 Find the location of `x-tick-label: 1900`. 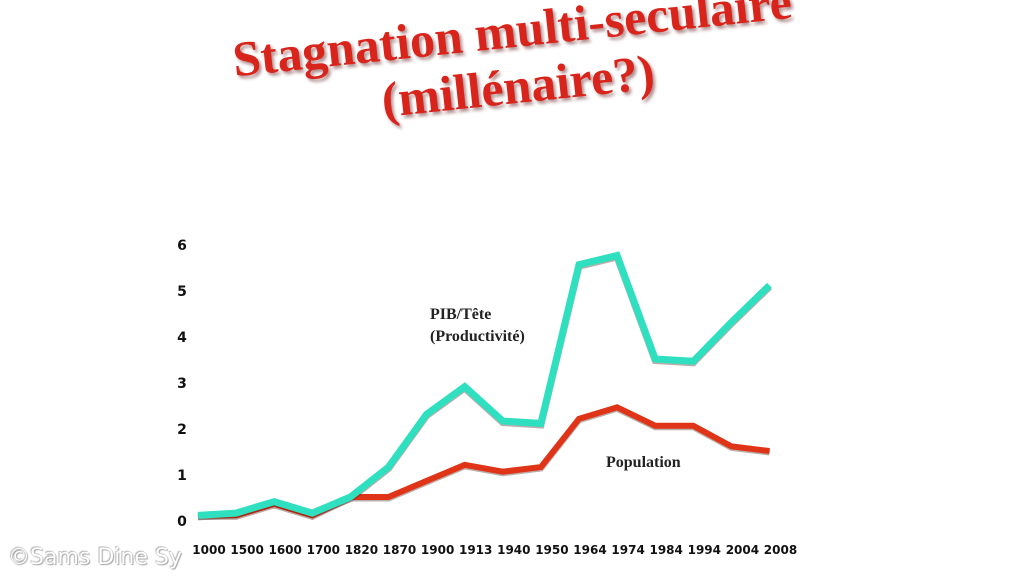

x-tick-label: 1900 is located at coordinates (437, 550).